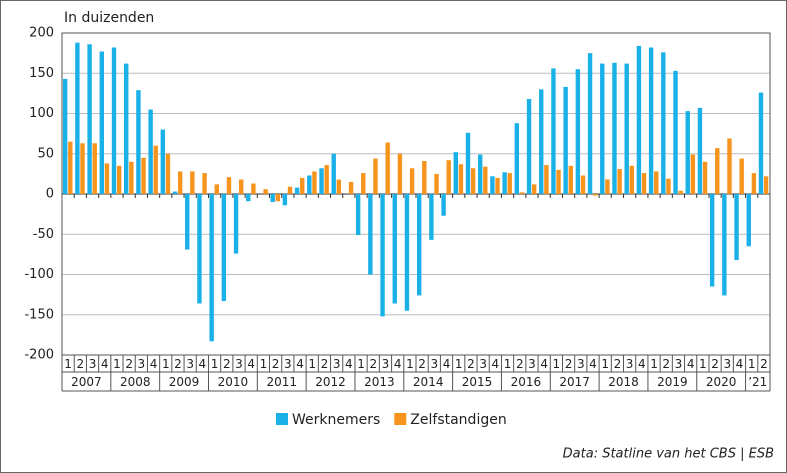 Image resolution: width=787 pixels, height=473 pixels. I want to click on year-label: 2010, so click(233, 382).